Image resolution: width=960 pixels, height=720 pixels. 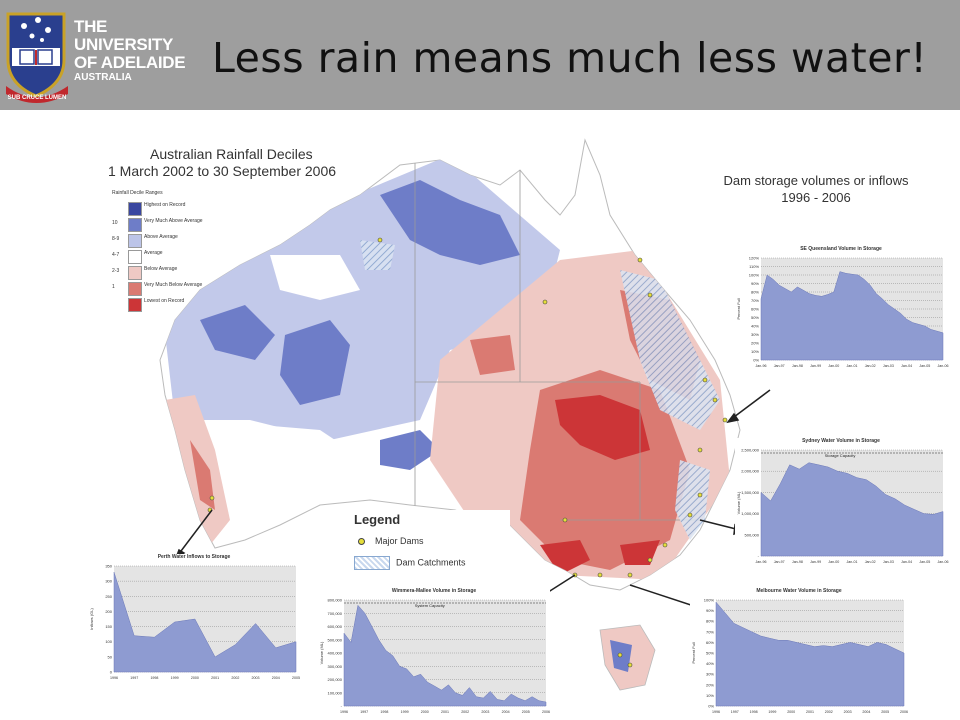 I want to click on y-tick-label: 120%, so click(x=754, y=258).